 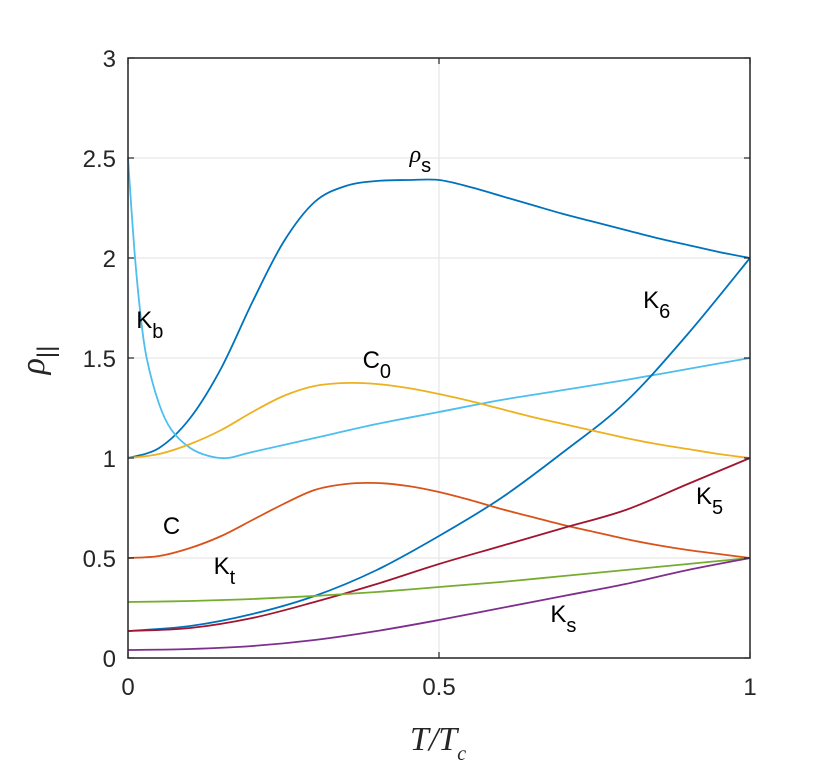 What do you see at coordinates (656, 305) in the screenshot?
I see `curve-label-k-6: K6` at bounding box center [656, 305].